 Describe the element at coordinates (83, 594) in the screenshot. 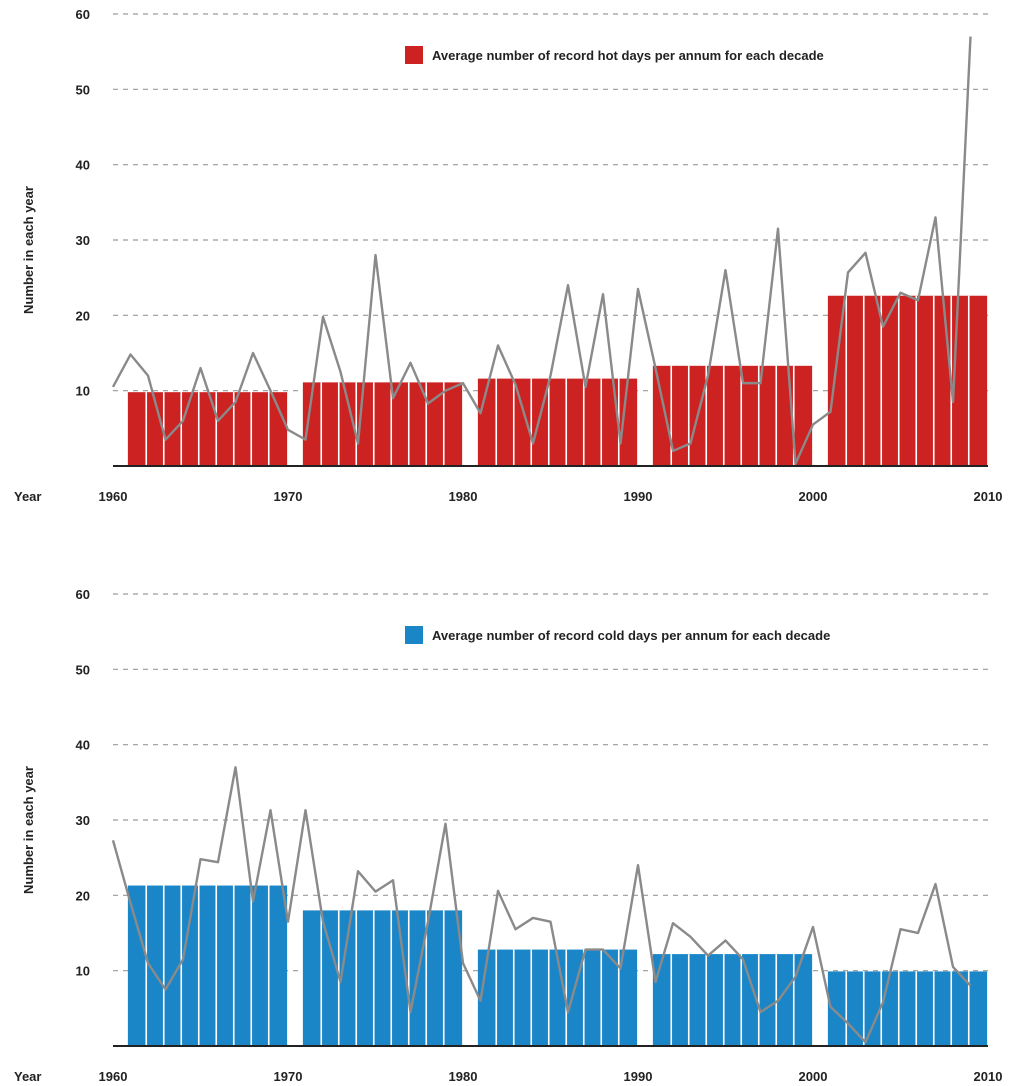

I see `panel-2-y-tick-label: 60` at that location.